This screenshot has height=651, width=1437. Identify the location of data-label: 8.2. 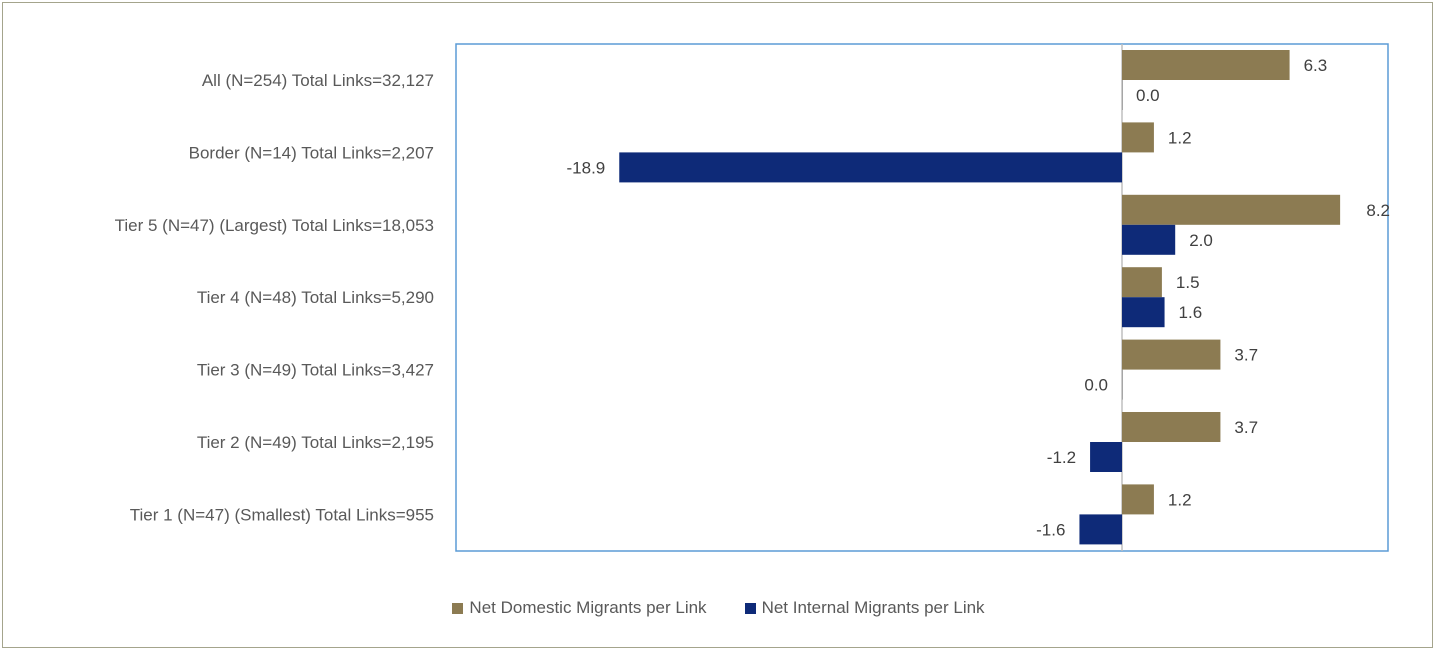
(1378, 210).